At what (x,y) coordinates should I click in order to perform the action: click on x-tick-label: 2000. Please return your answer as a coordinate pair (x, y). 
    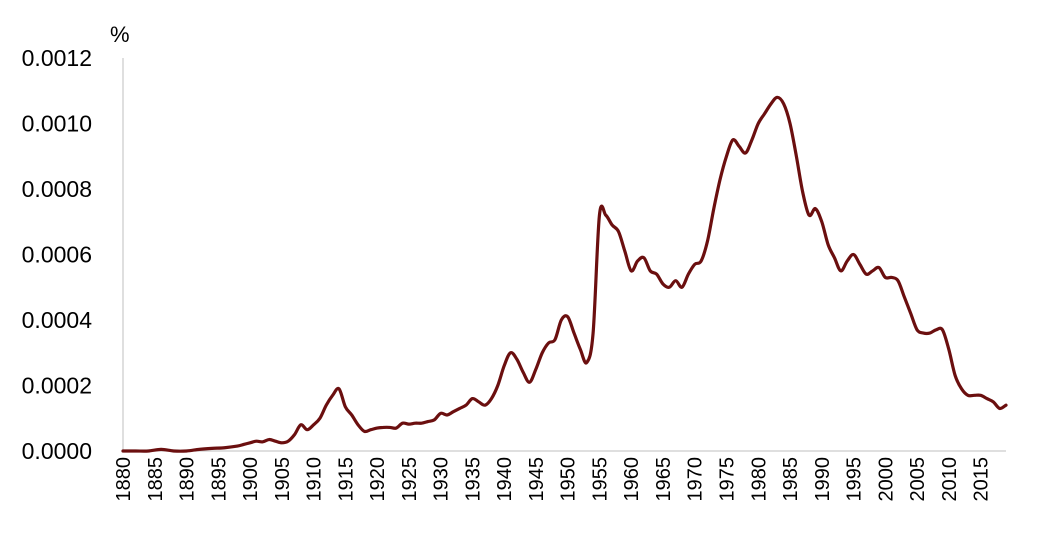
    Looking at the image, I should click on (886, 479).